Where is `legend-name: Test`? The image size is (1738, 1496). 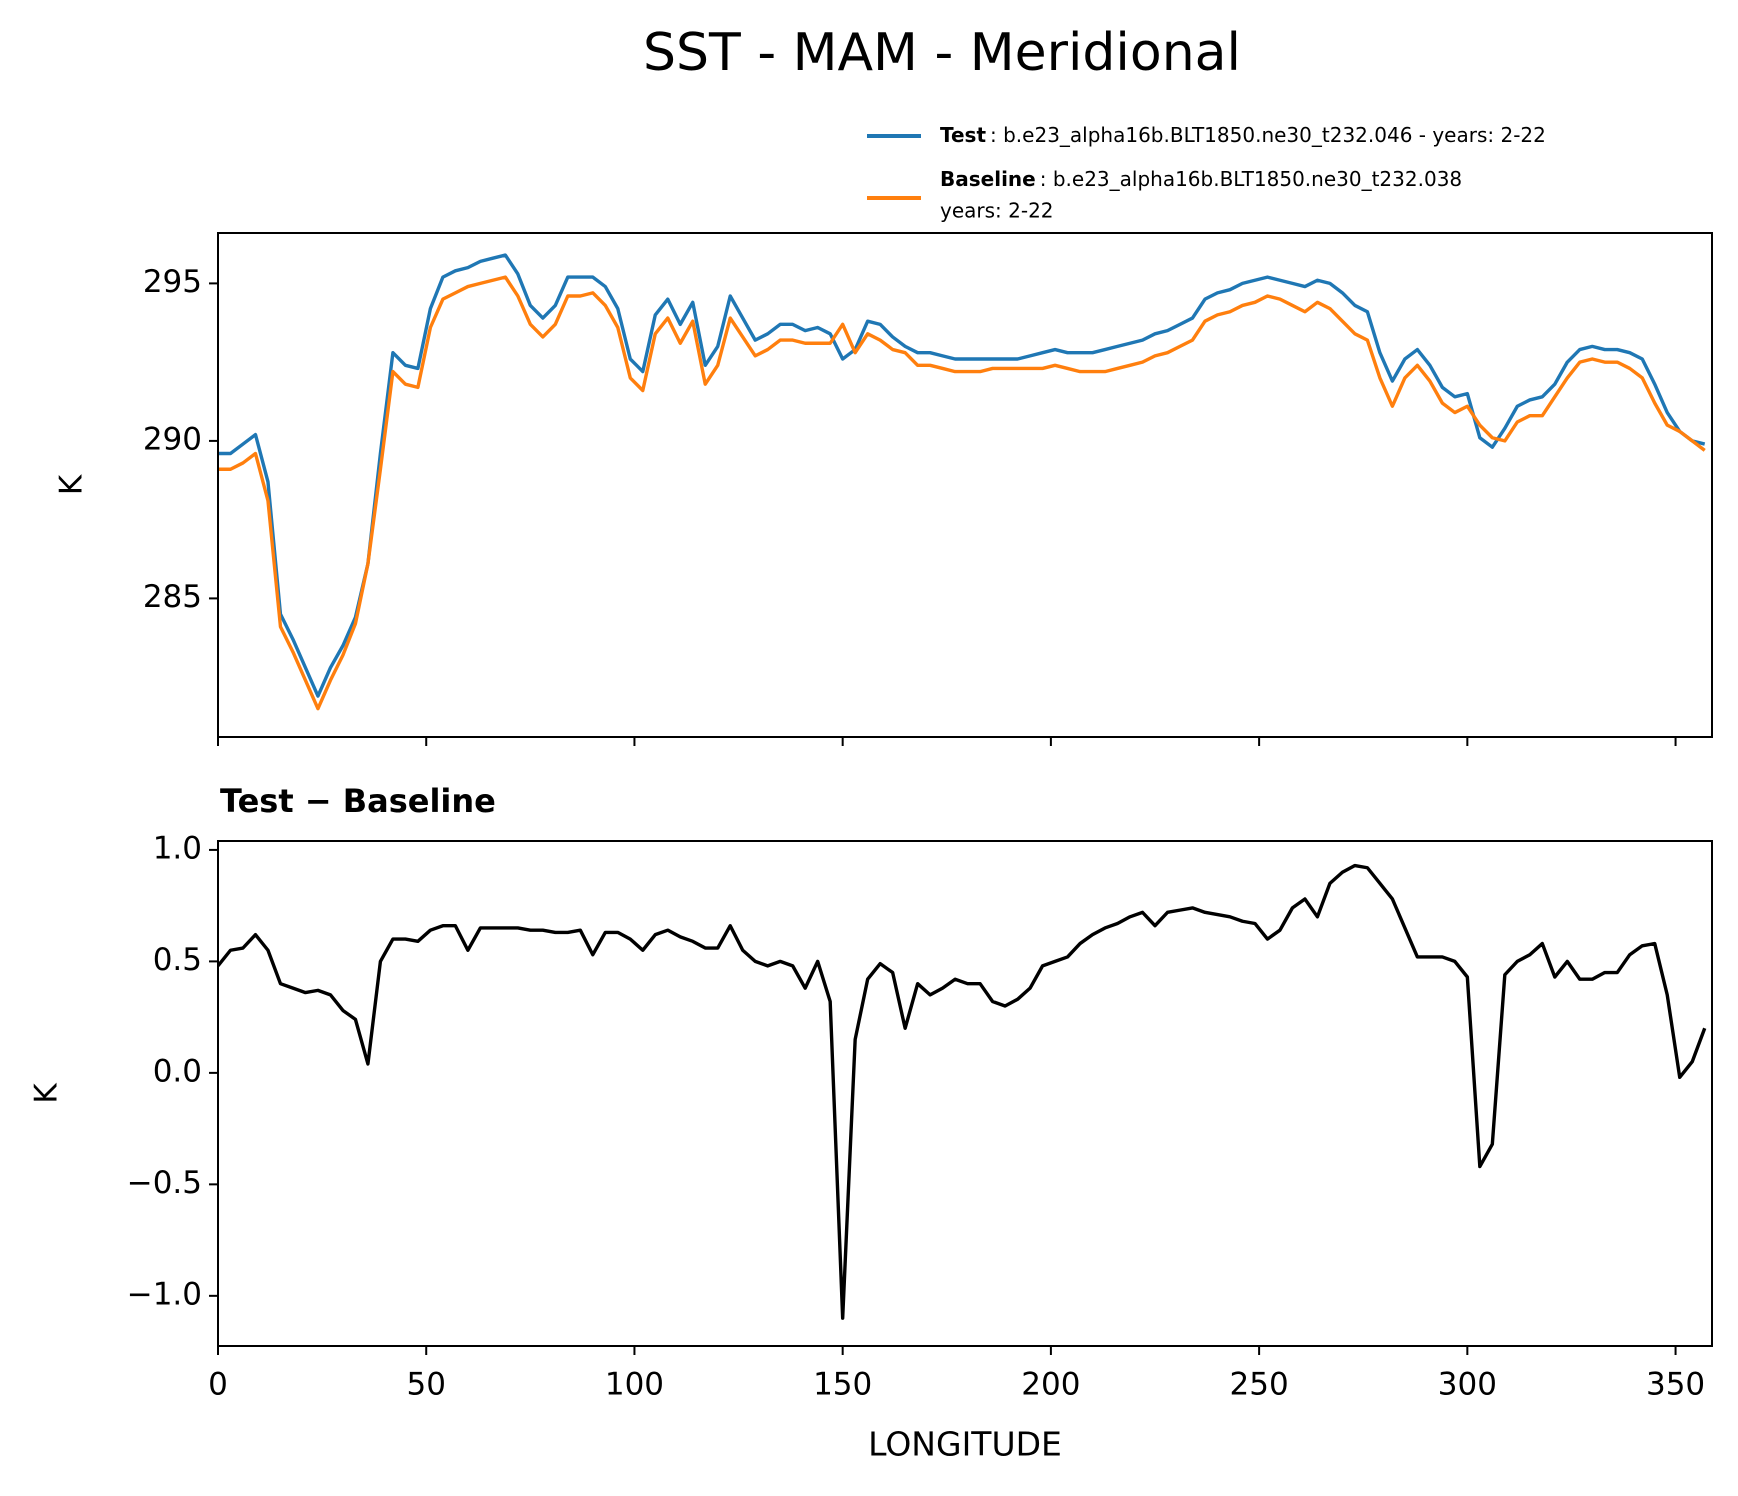 legend-name: Test is located at coordinates (963, 135).